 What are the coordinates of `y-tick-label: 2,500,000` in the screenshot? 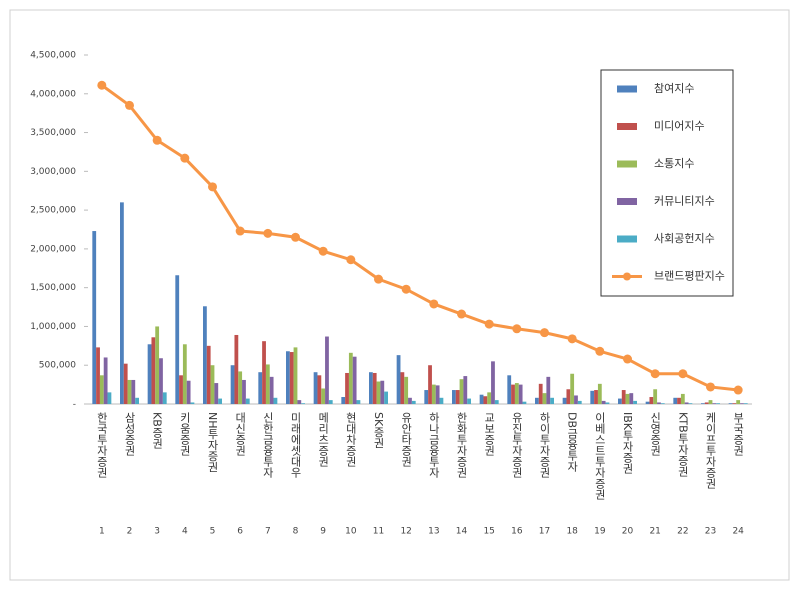 It's located at (53, 211).